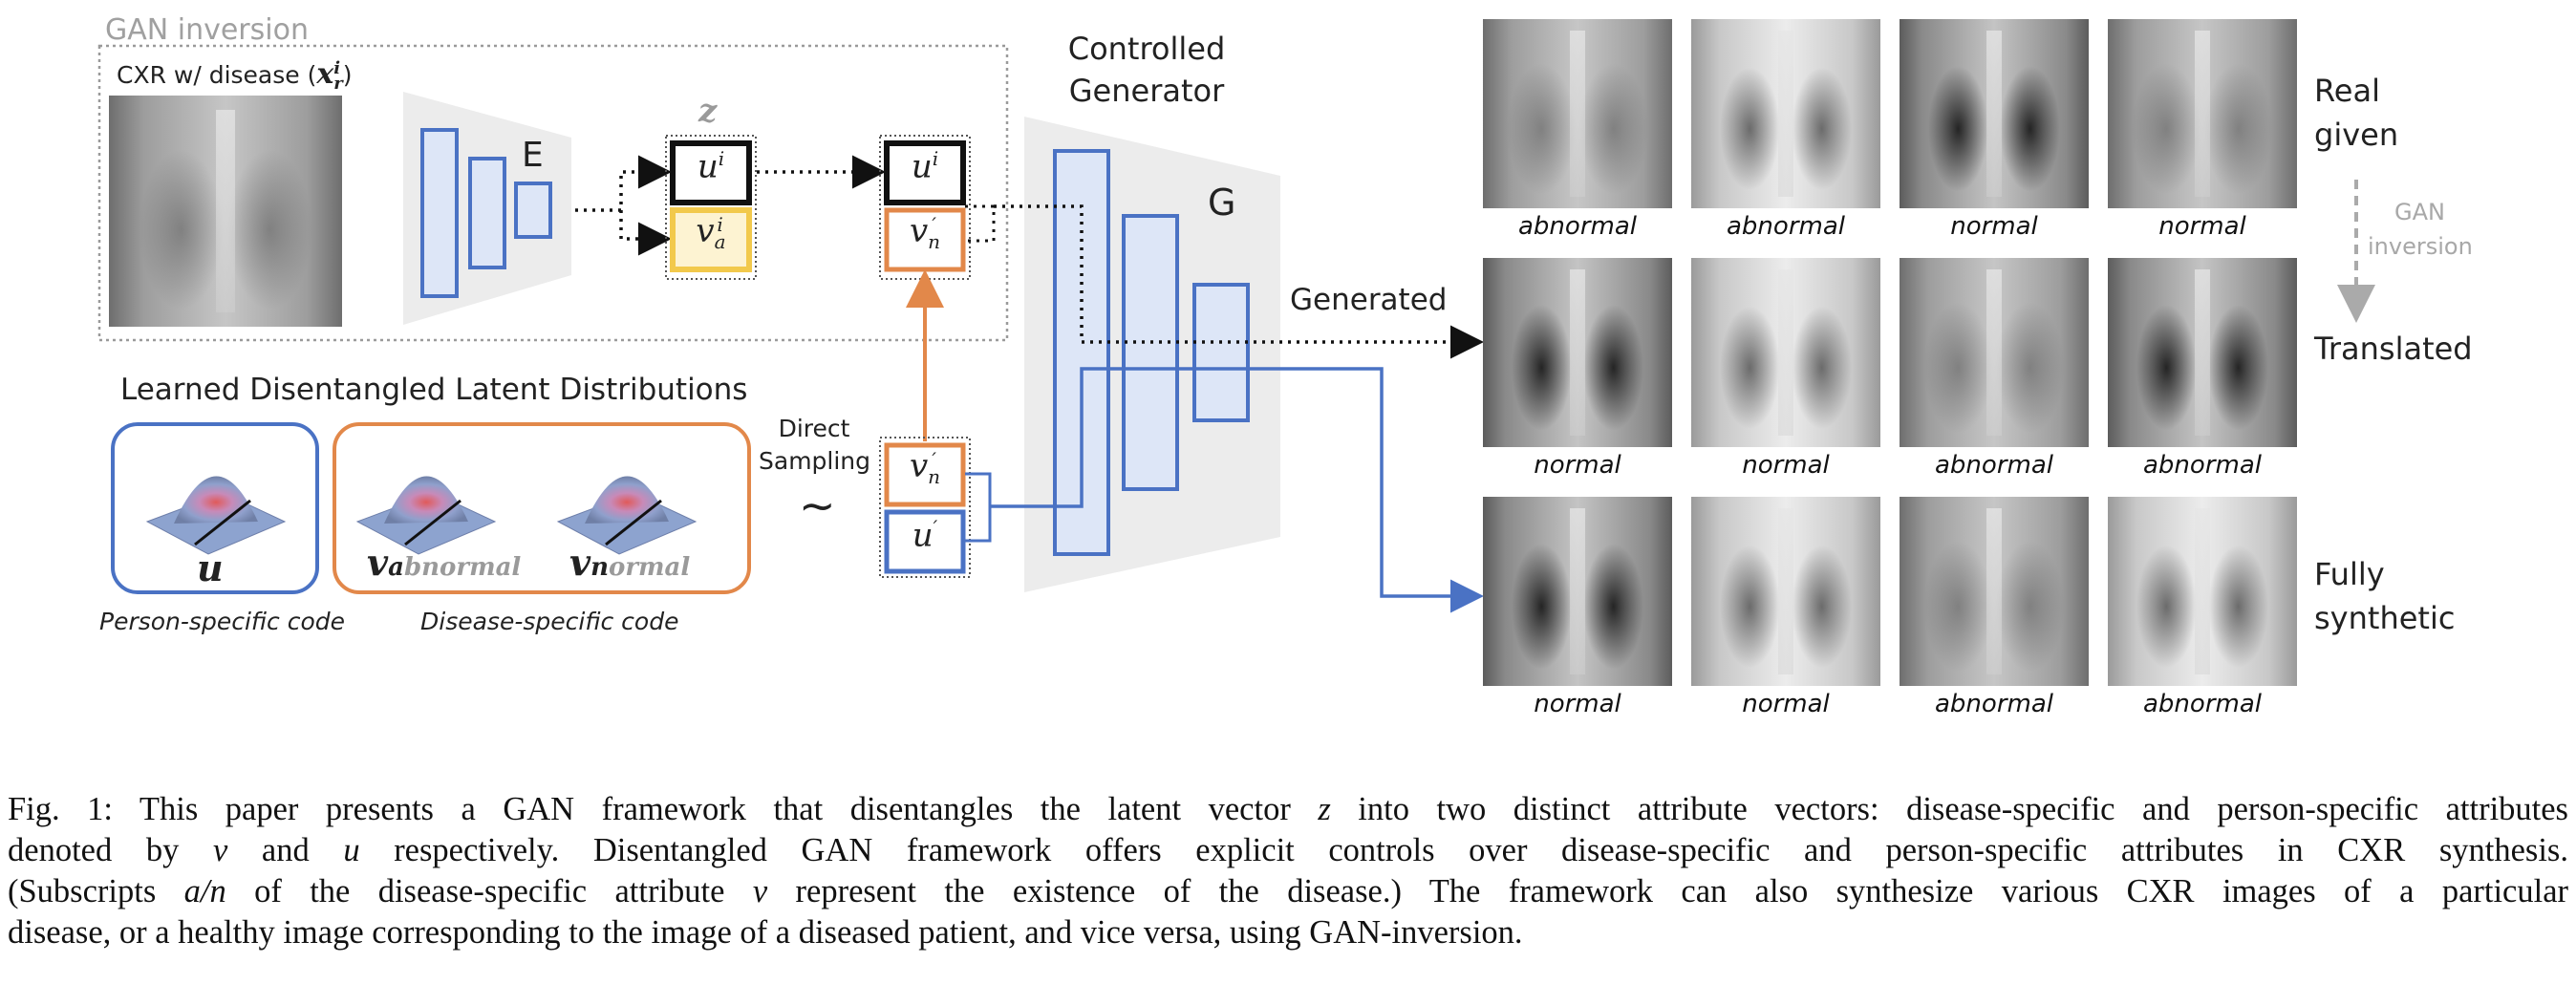 This screenshot has height=984, width=2576. What do you see at coordinates (542, 508) in the screenshot?
I see `disease-code-box` at bounding box center [542, 508].